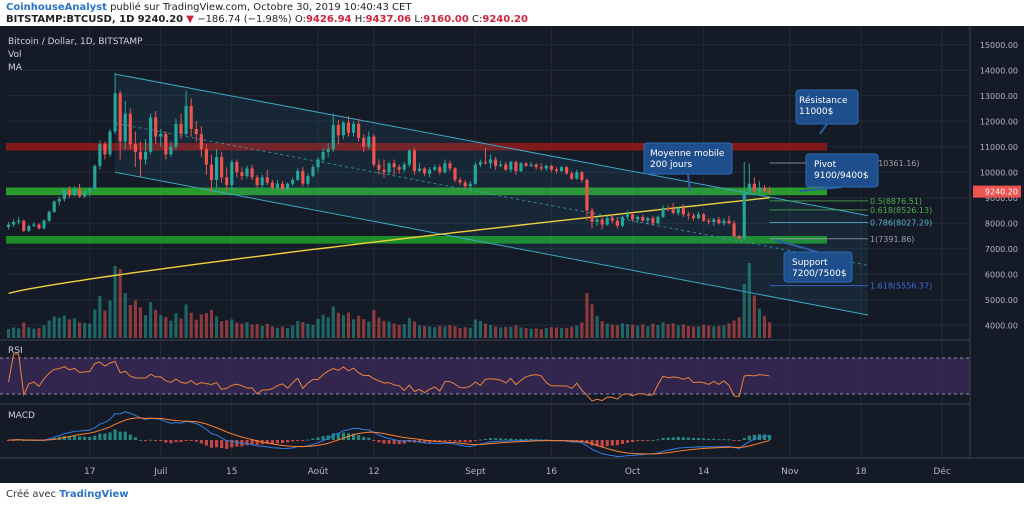 Image resolution: width=1024 pixels, height=507 pixels. Describe the element at coordinates (687, 154) in the screenshot. I see `callout-text: Moyenne mobile` at that location.